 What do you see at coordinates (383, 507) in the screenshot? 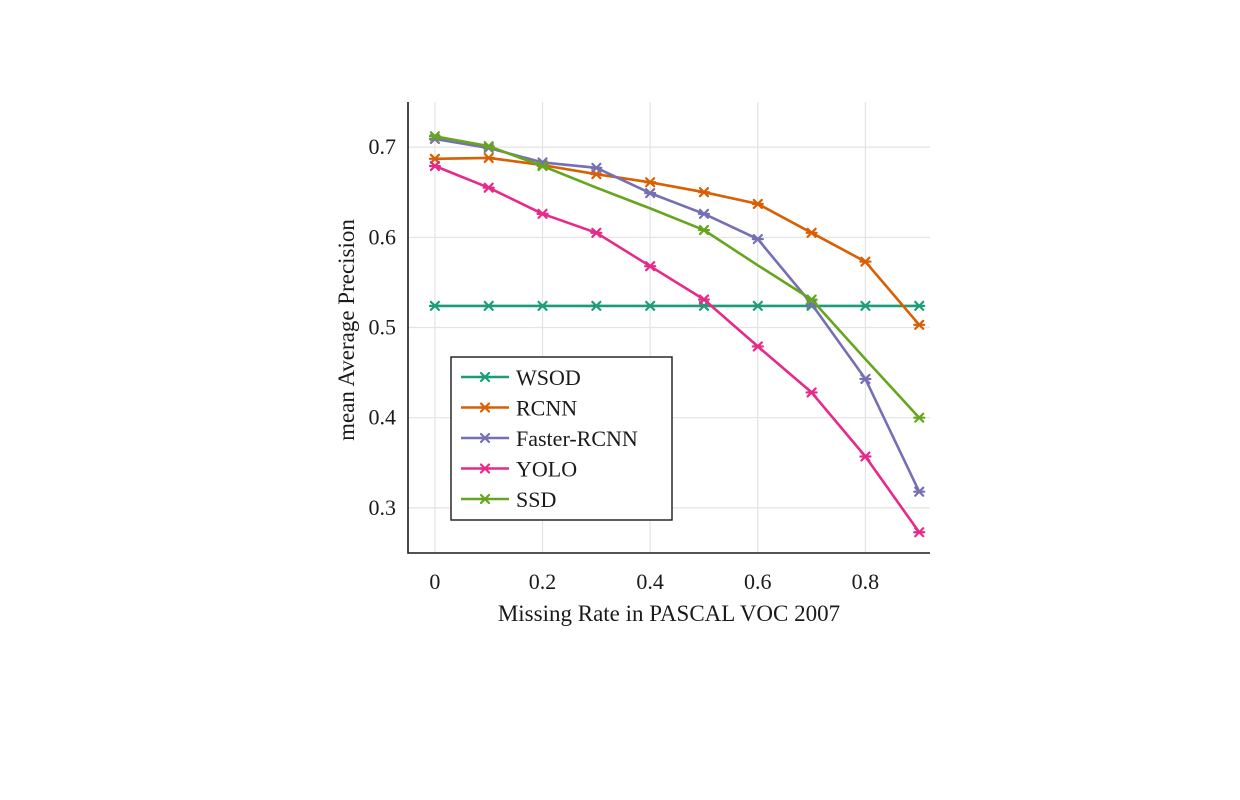
I see `y-tick-label: 0.3` at bounding box center [383, 507].